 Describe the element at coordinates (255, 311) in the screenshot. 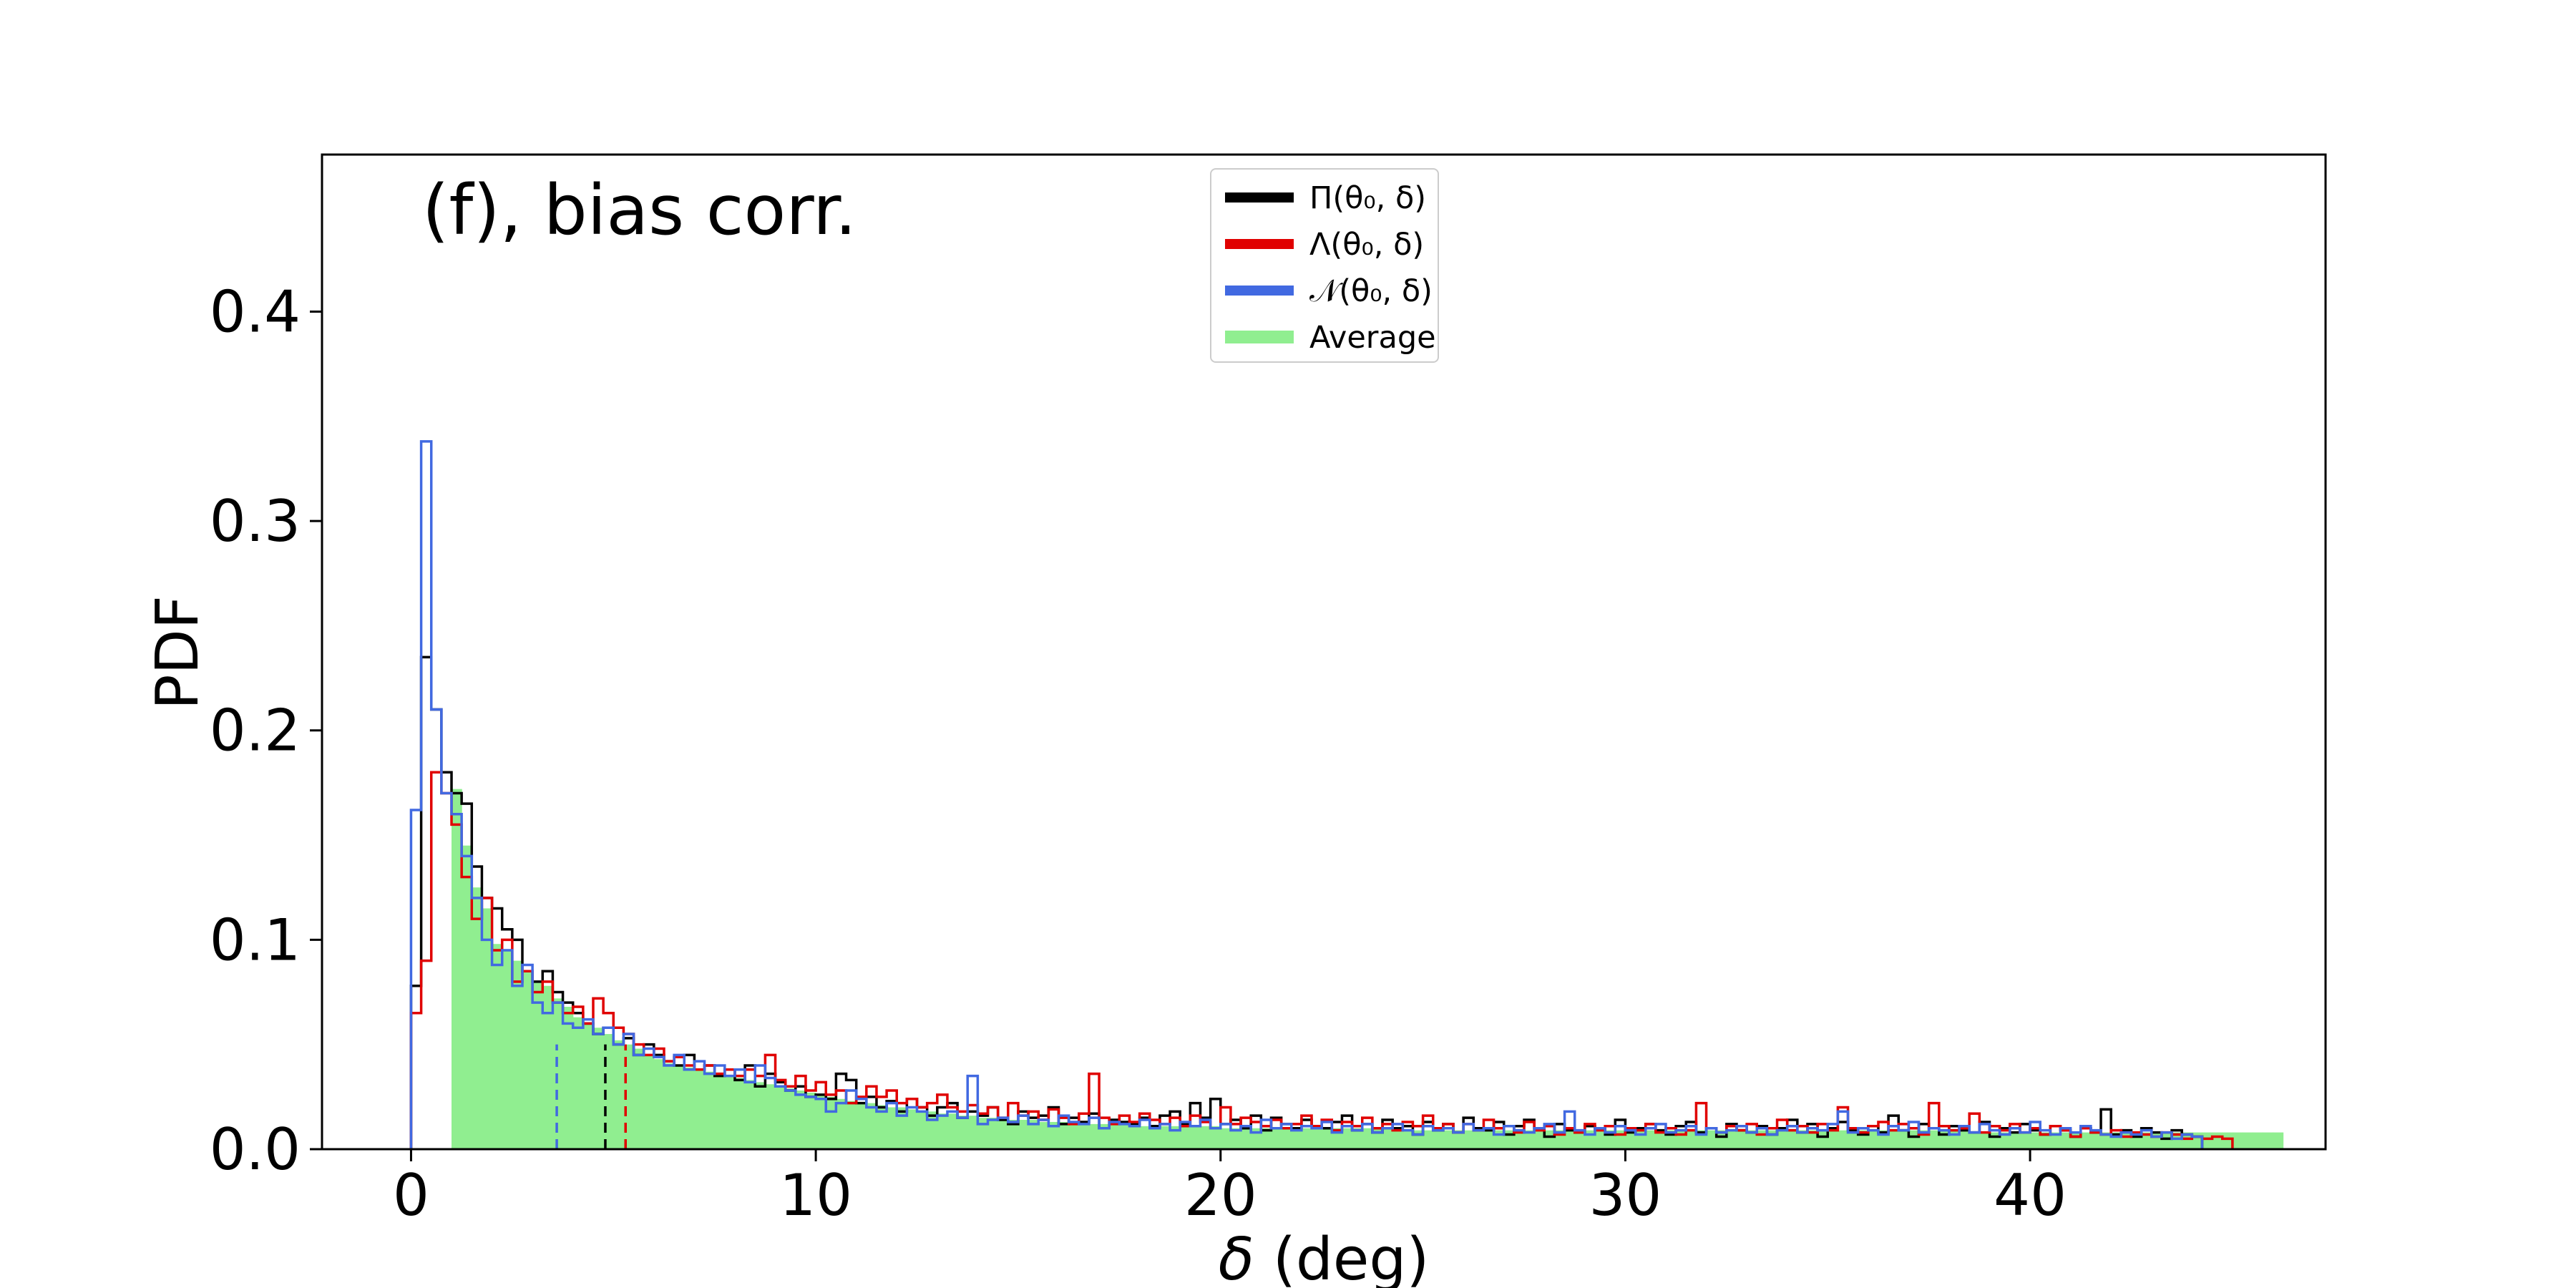

I see `y-tick-label: 0.4` at that location.